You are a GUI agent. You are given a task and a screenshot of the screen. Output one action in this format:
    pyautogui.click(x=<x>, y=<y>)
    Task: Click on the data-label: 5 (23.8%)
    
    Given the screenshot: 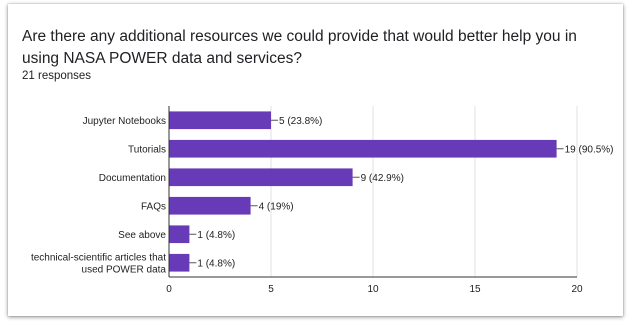 What is the action you would take?
    pyautogui.click(x=300, y=121)
    